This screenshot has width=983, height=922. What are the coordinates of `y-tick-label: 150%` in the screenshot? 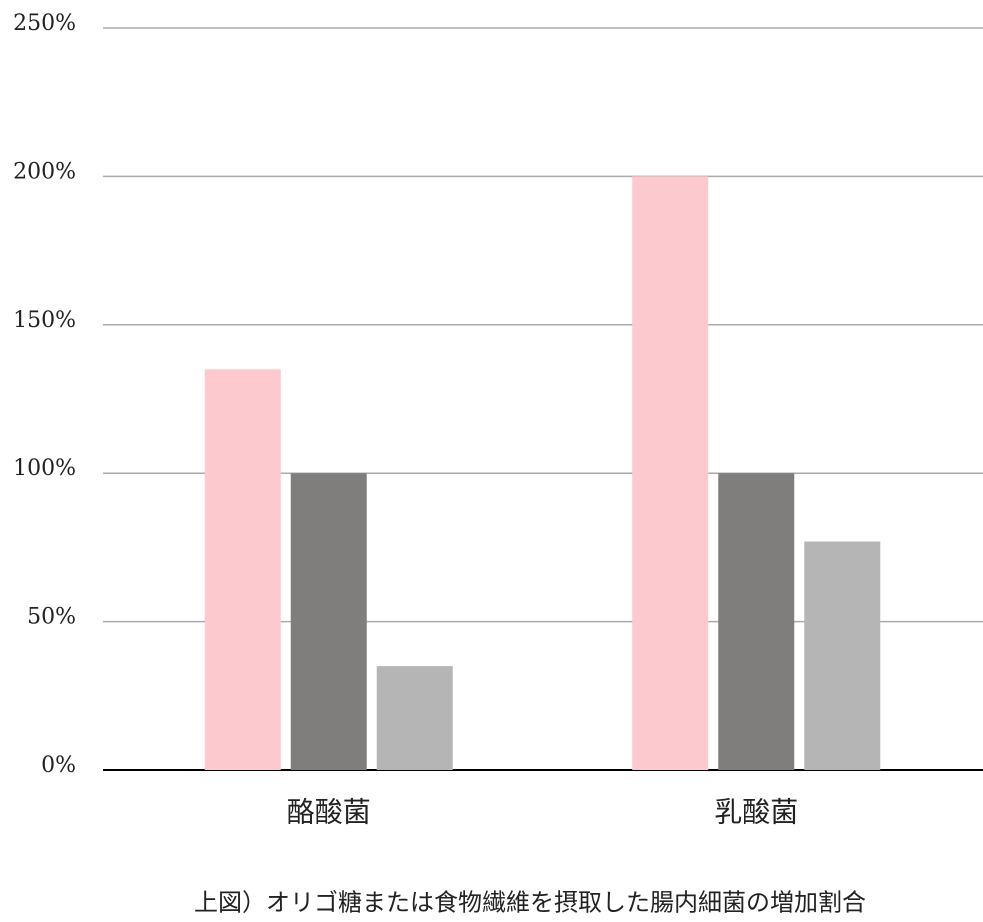 It's located at (44, 320).